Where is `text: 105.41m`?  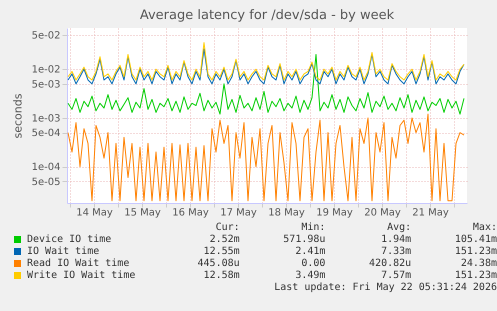 text: 105.41m is located at coordinates (475, 240).